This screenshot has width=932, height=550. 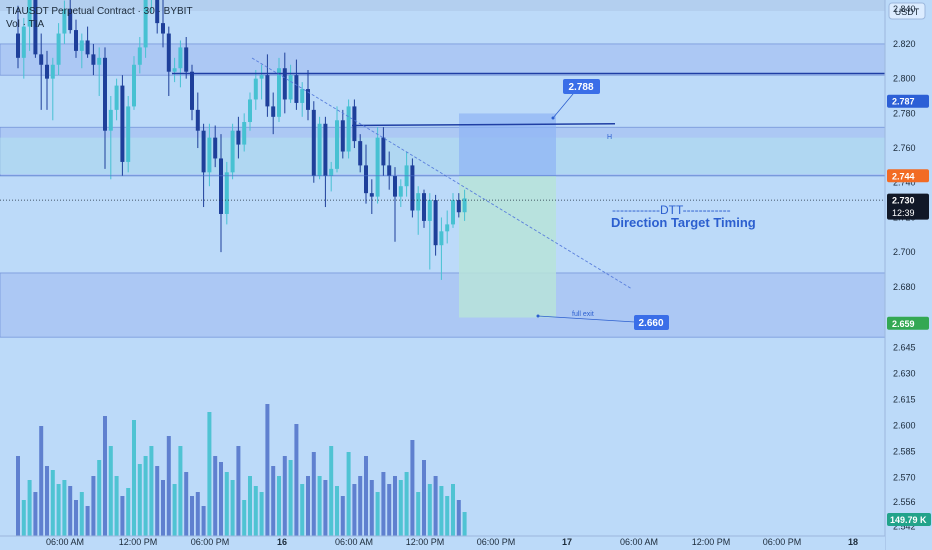 What do you see at coordinates (65, 542) in the screenshot?
I see `time-tick-label: 06:00 AM` at bounding box center [65, 542].